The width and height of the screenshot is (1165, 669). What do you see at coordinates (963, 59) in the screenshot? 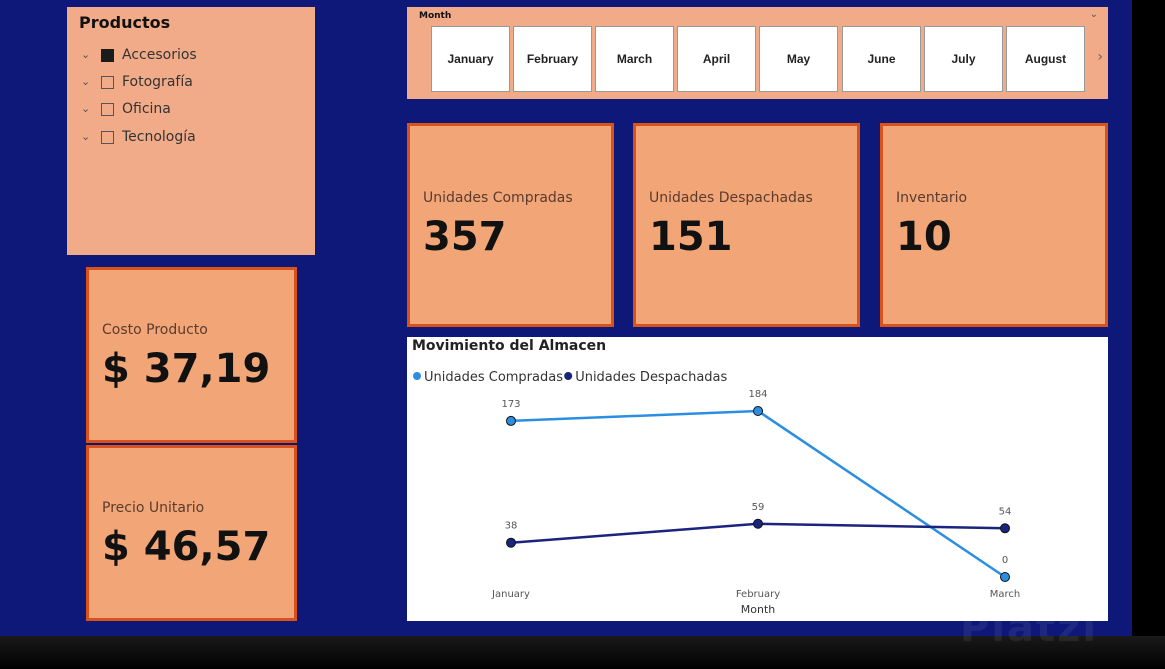
I see `month-button-july: July` at bounding box center [963, 59].